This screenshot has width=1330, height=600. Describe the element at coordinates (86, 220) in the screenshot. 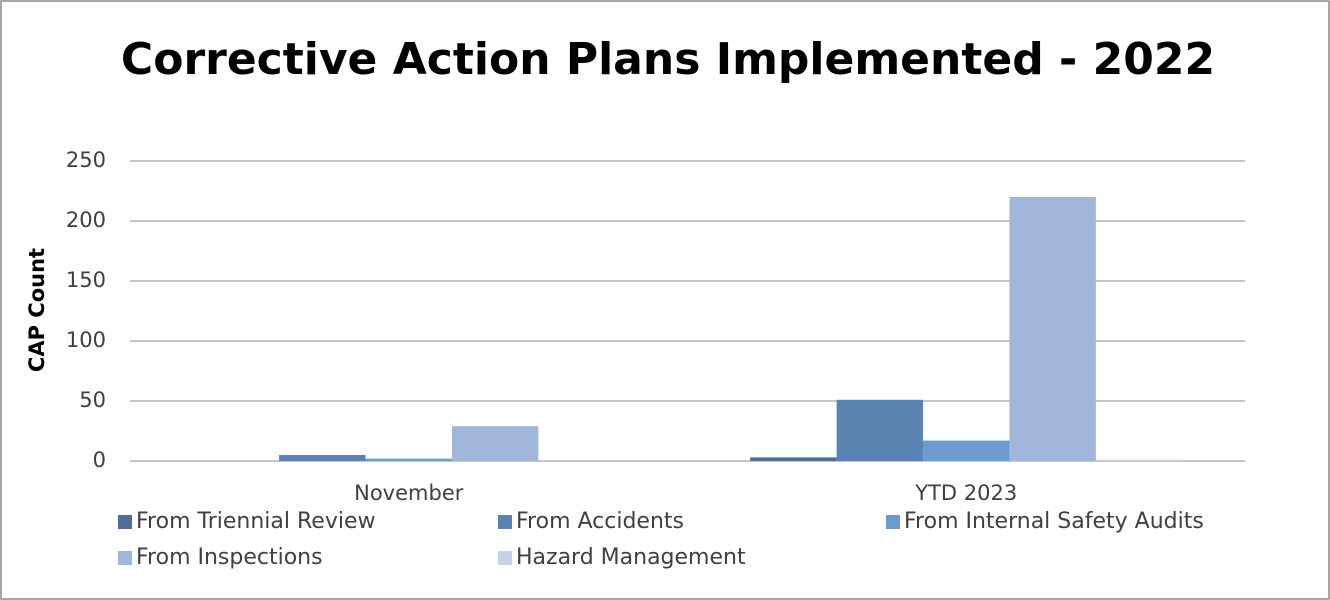

I see `y-tick-label: 200` at that location.